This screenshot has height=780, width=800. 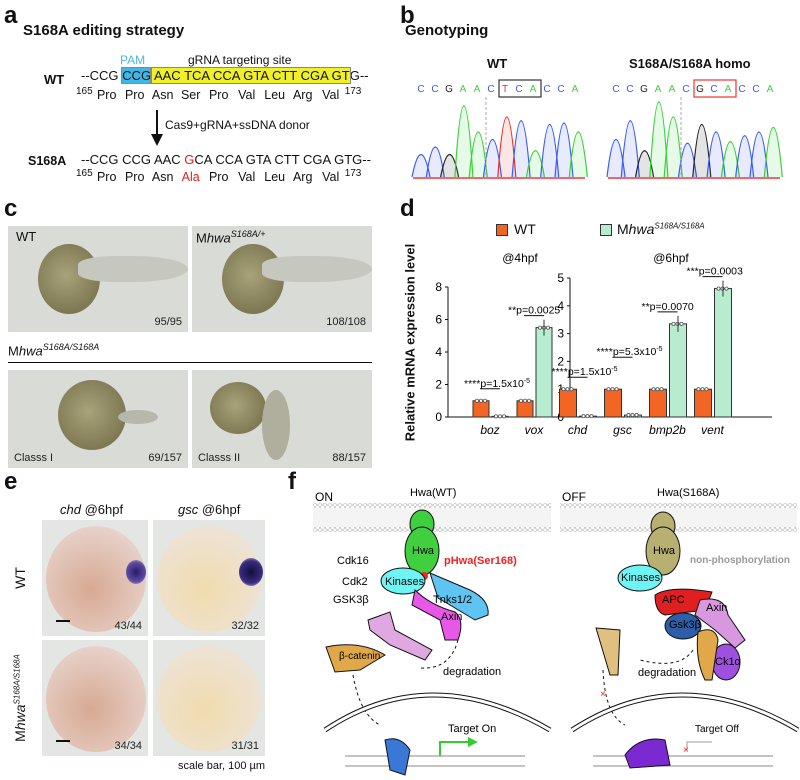 I want to click on blocked-entry-arrow, so click(x=614, y=697).